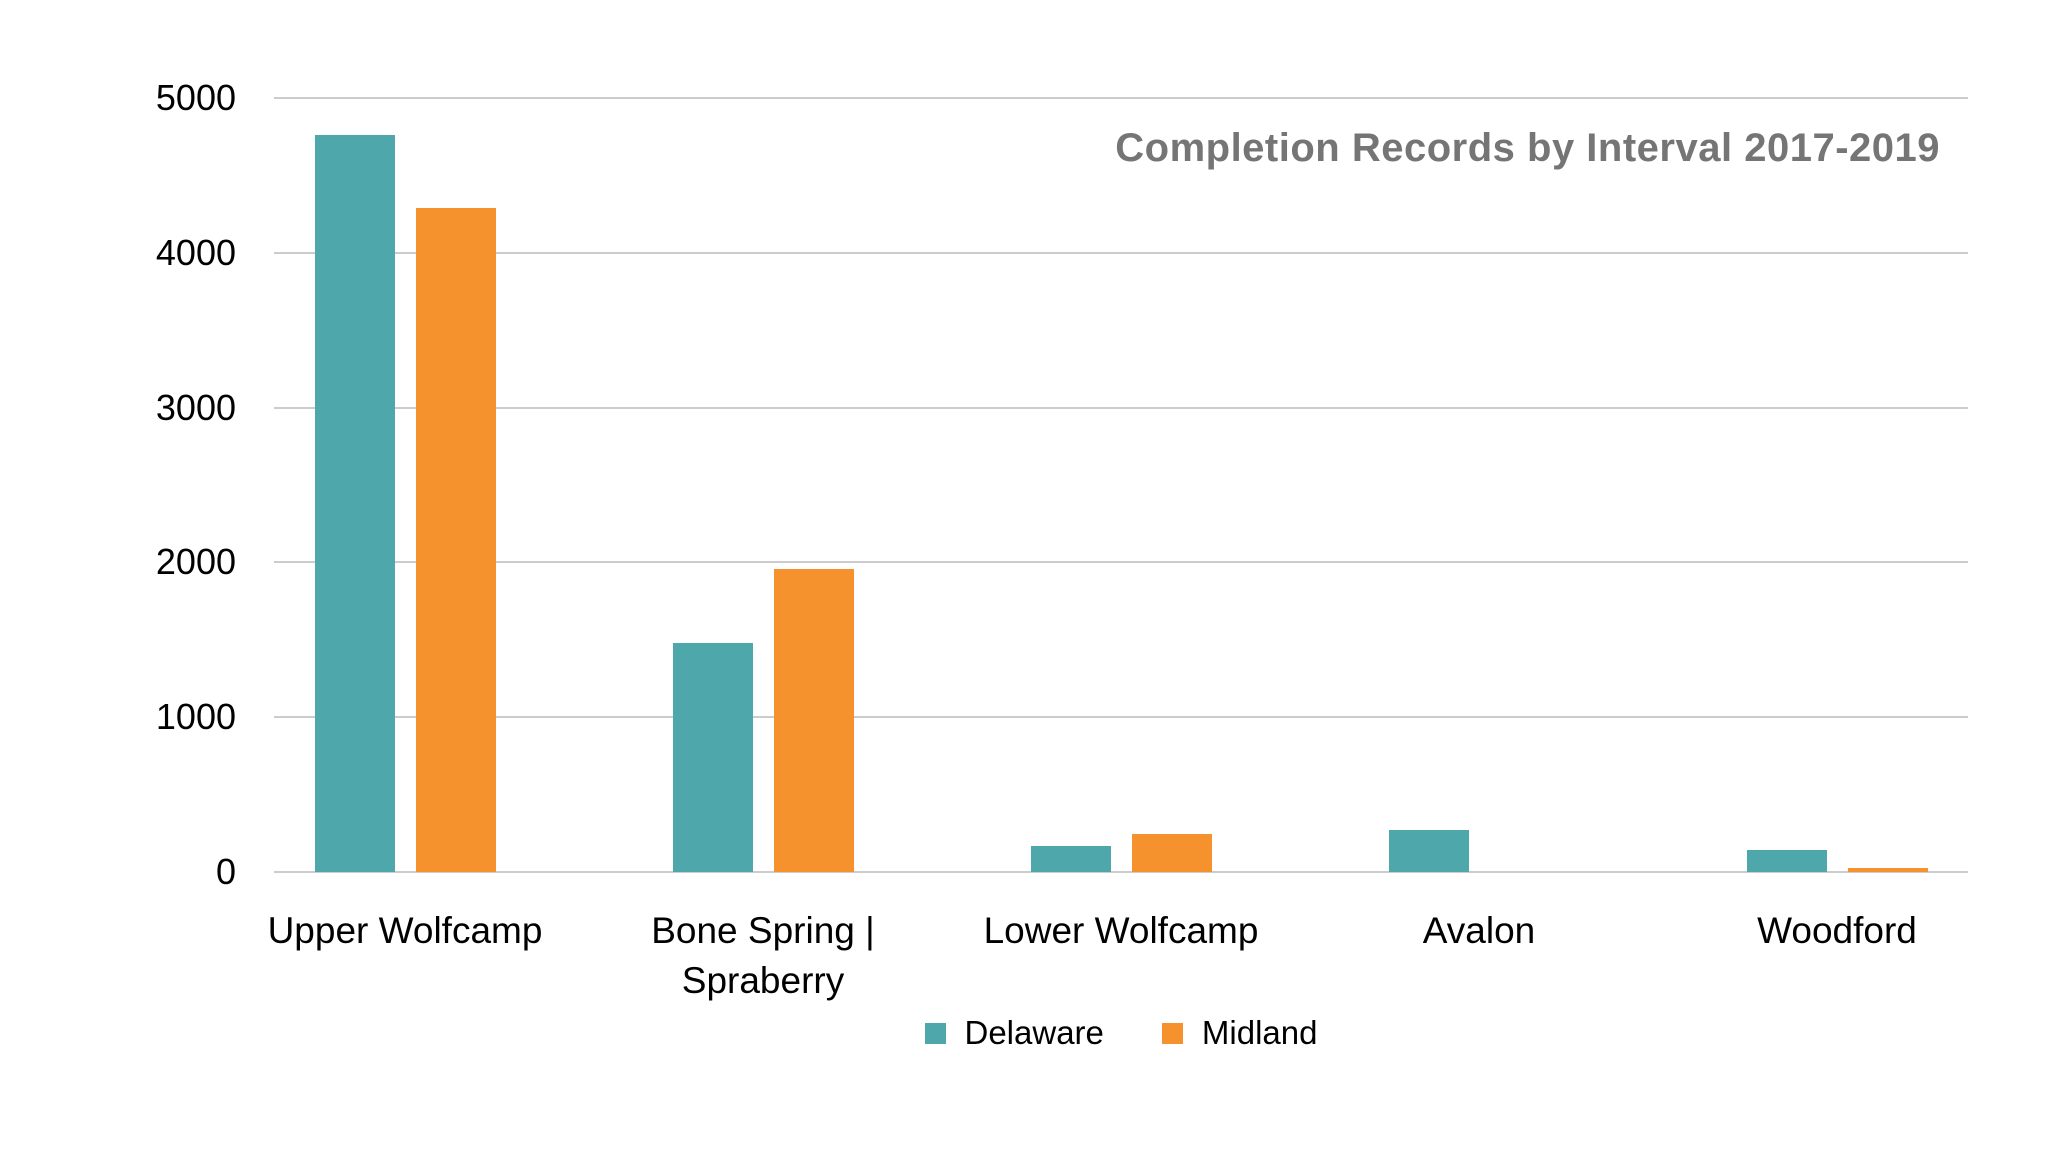  I want to click on y-axis: 0 1000 2000 3000 4000 5000, so click(118, 484).